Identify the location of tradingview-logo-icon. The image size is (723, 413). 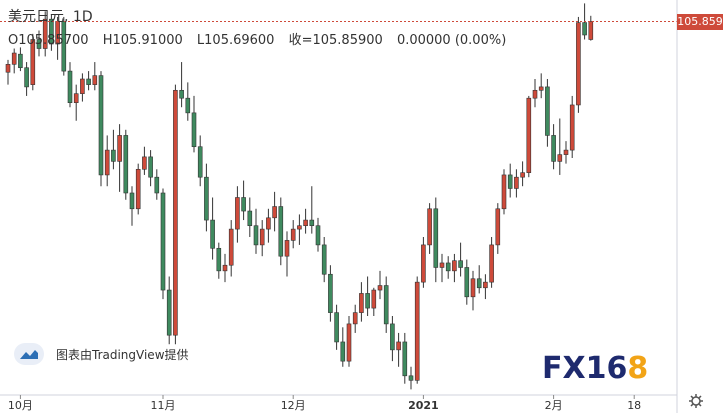
(29, 354).